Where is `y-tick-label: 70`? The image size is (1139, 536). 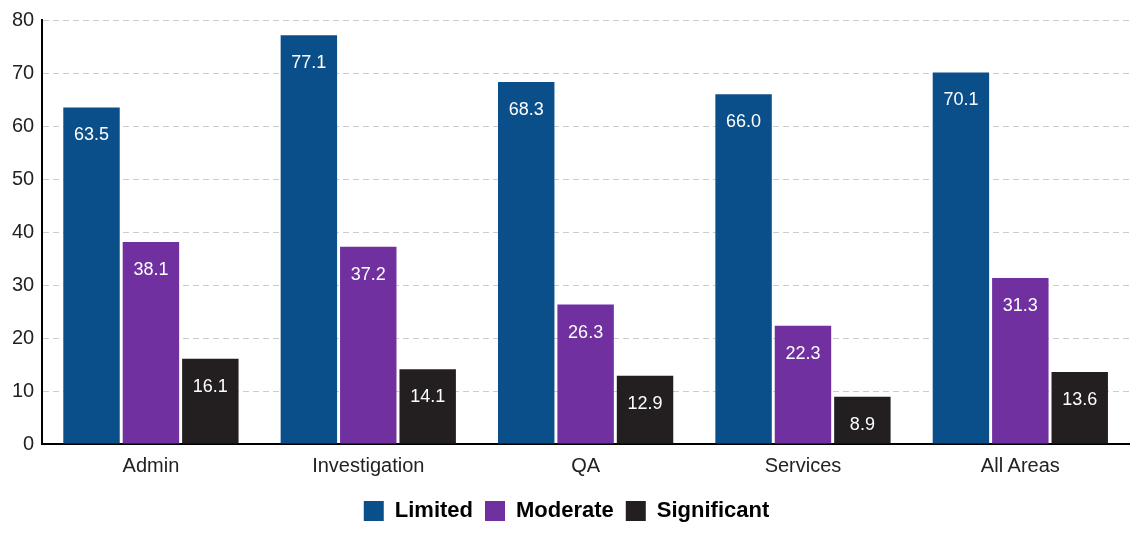
y-tick-label: 70 is located at coordinates (23, 71).